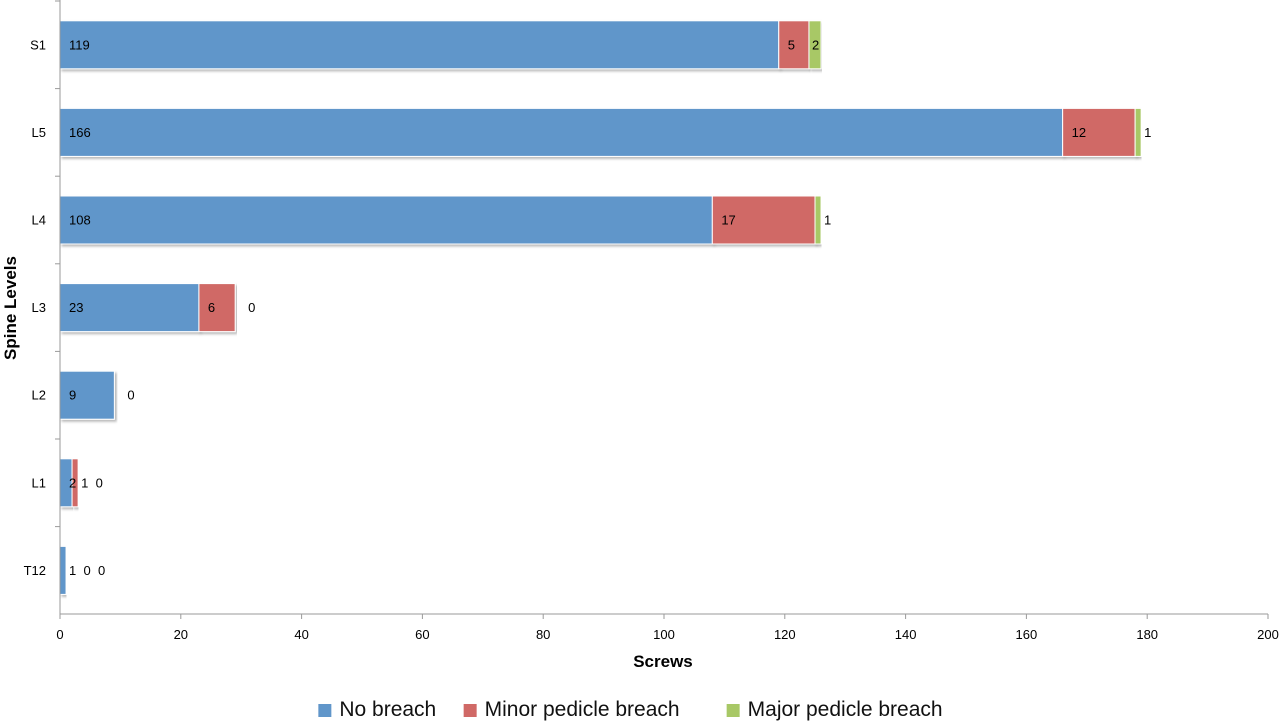 The image size is (1280, 726). What do you see at coordinates (422, 634) in the screenshot?
I see `x-tick-label: 60` at bounding box center [422, 634].